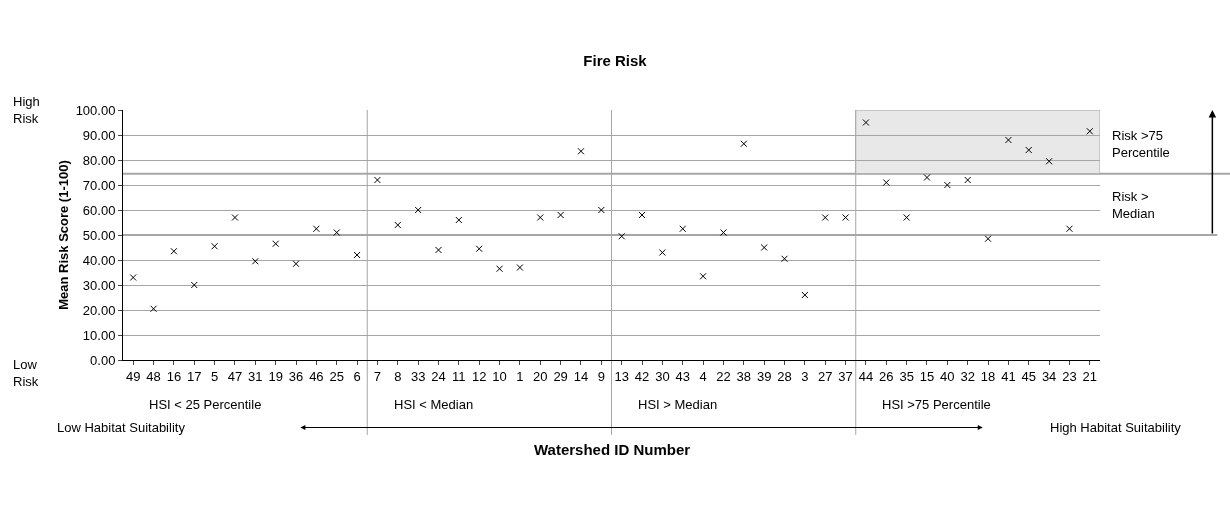  What do you see at coordinates (275, 376) in the screenshot?
I see `x-tick-label: 19` at bounding box center [275, 376].